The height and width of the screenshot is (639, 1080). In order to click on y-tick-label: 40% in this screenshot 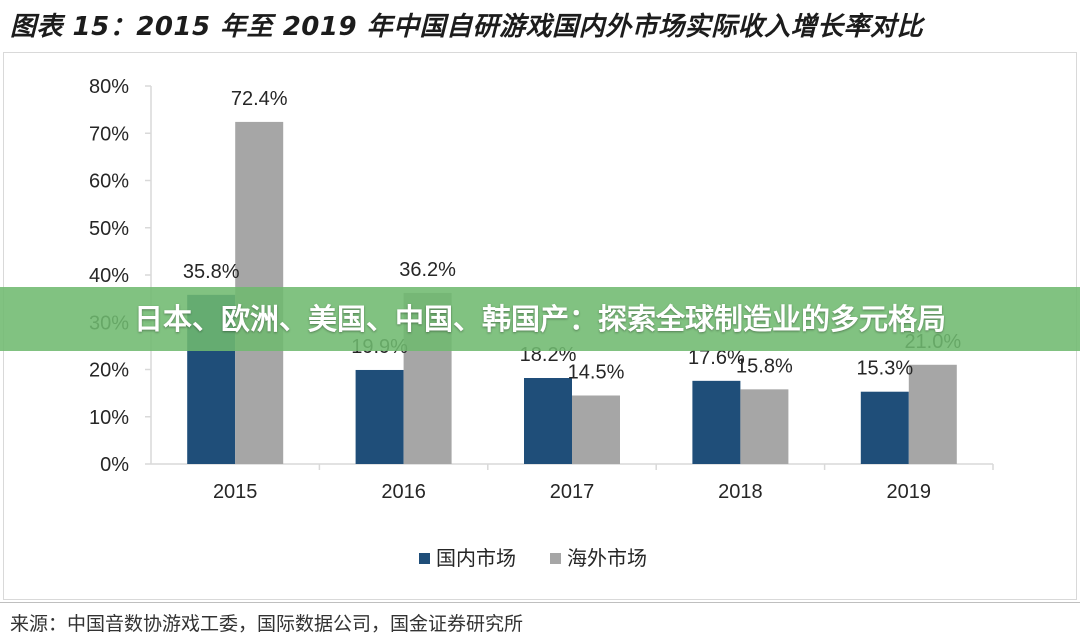, I will do `click(109, 276)`.